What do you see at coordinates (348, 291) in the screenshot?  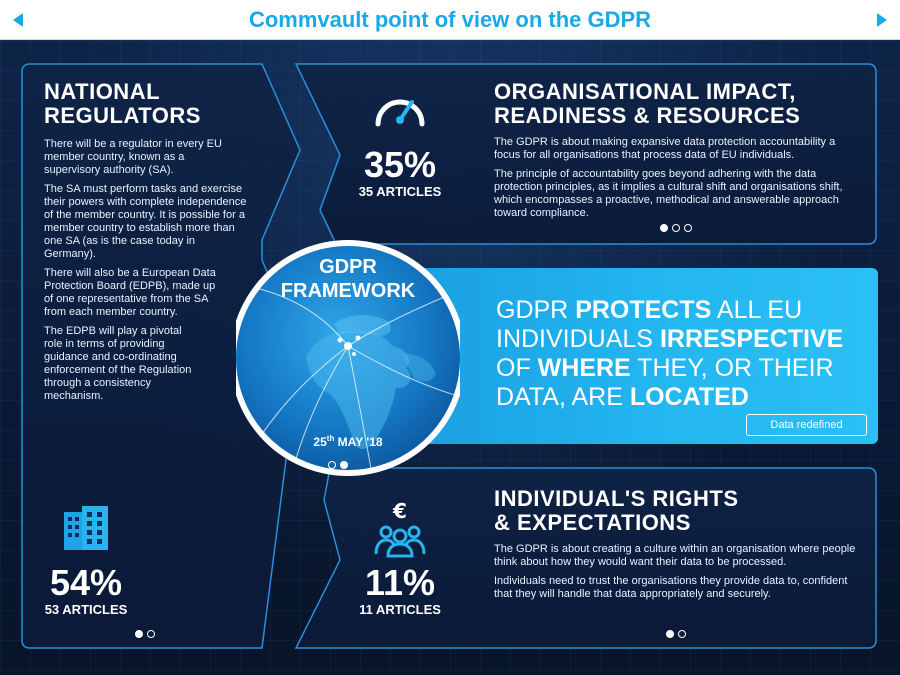 I see `framework-title-line2: FRAMEWORK` at bounding box center [348, 291].